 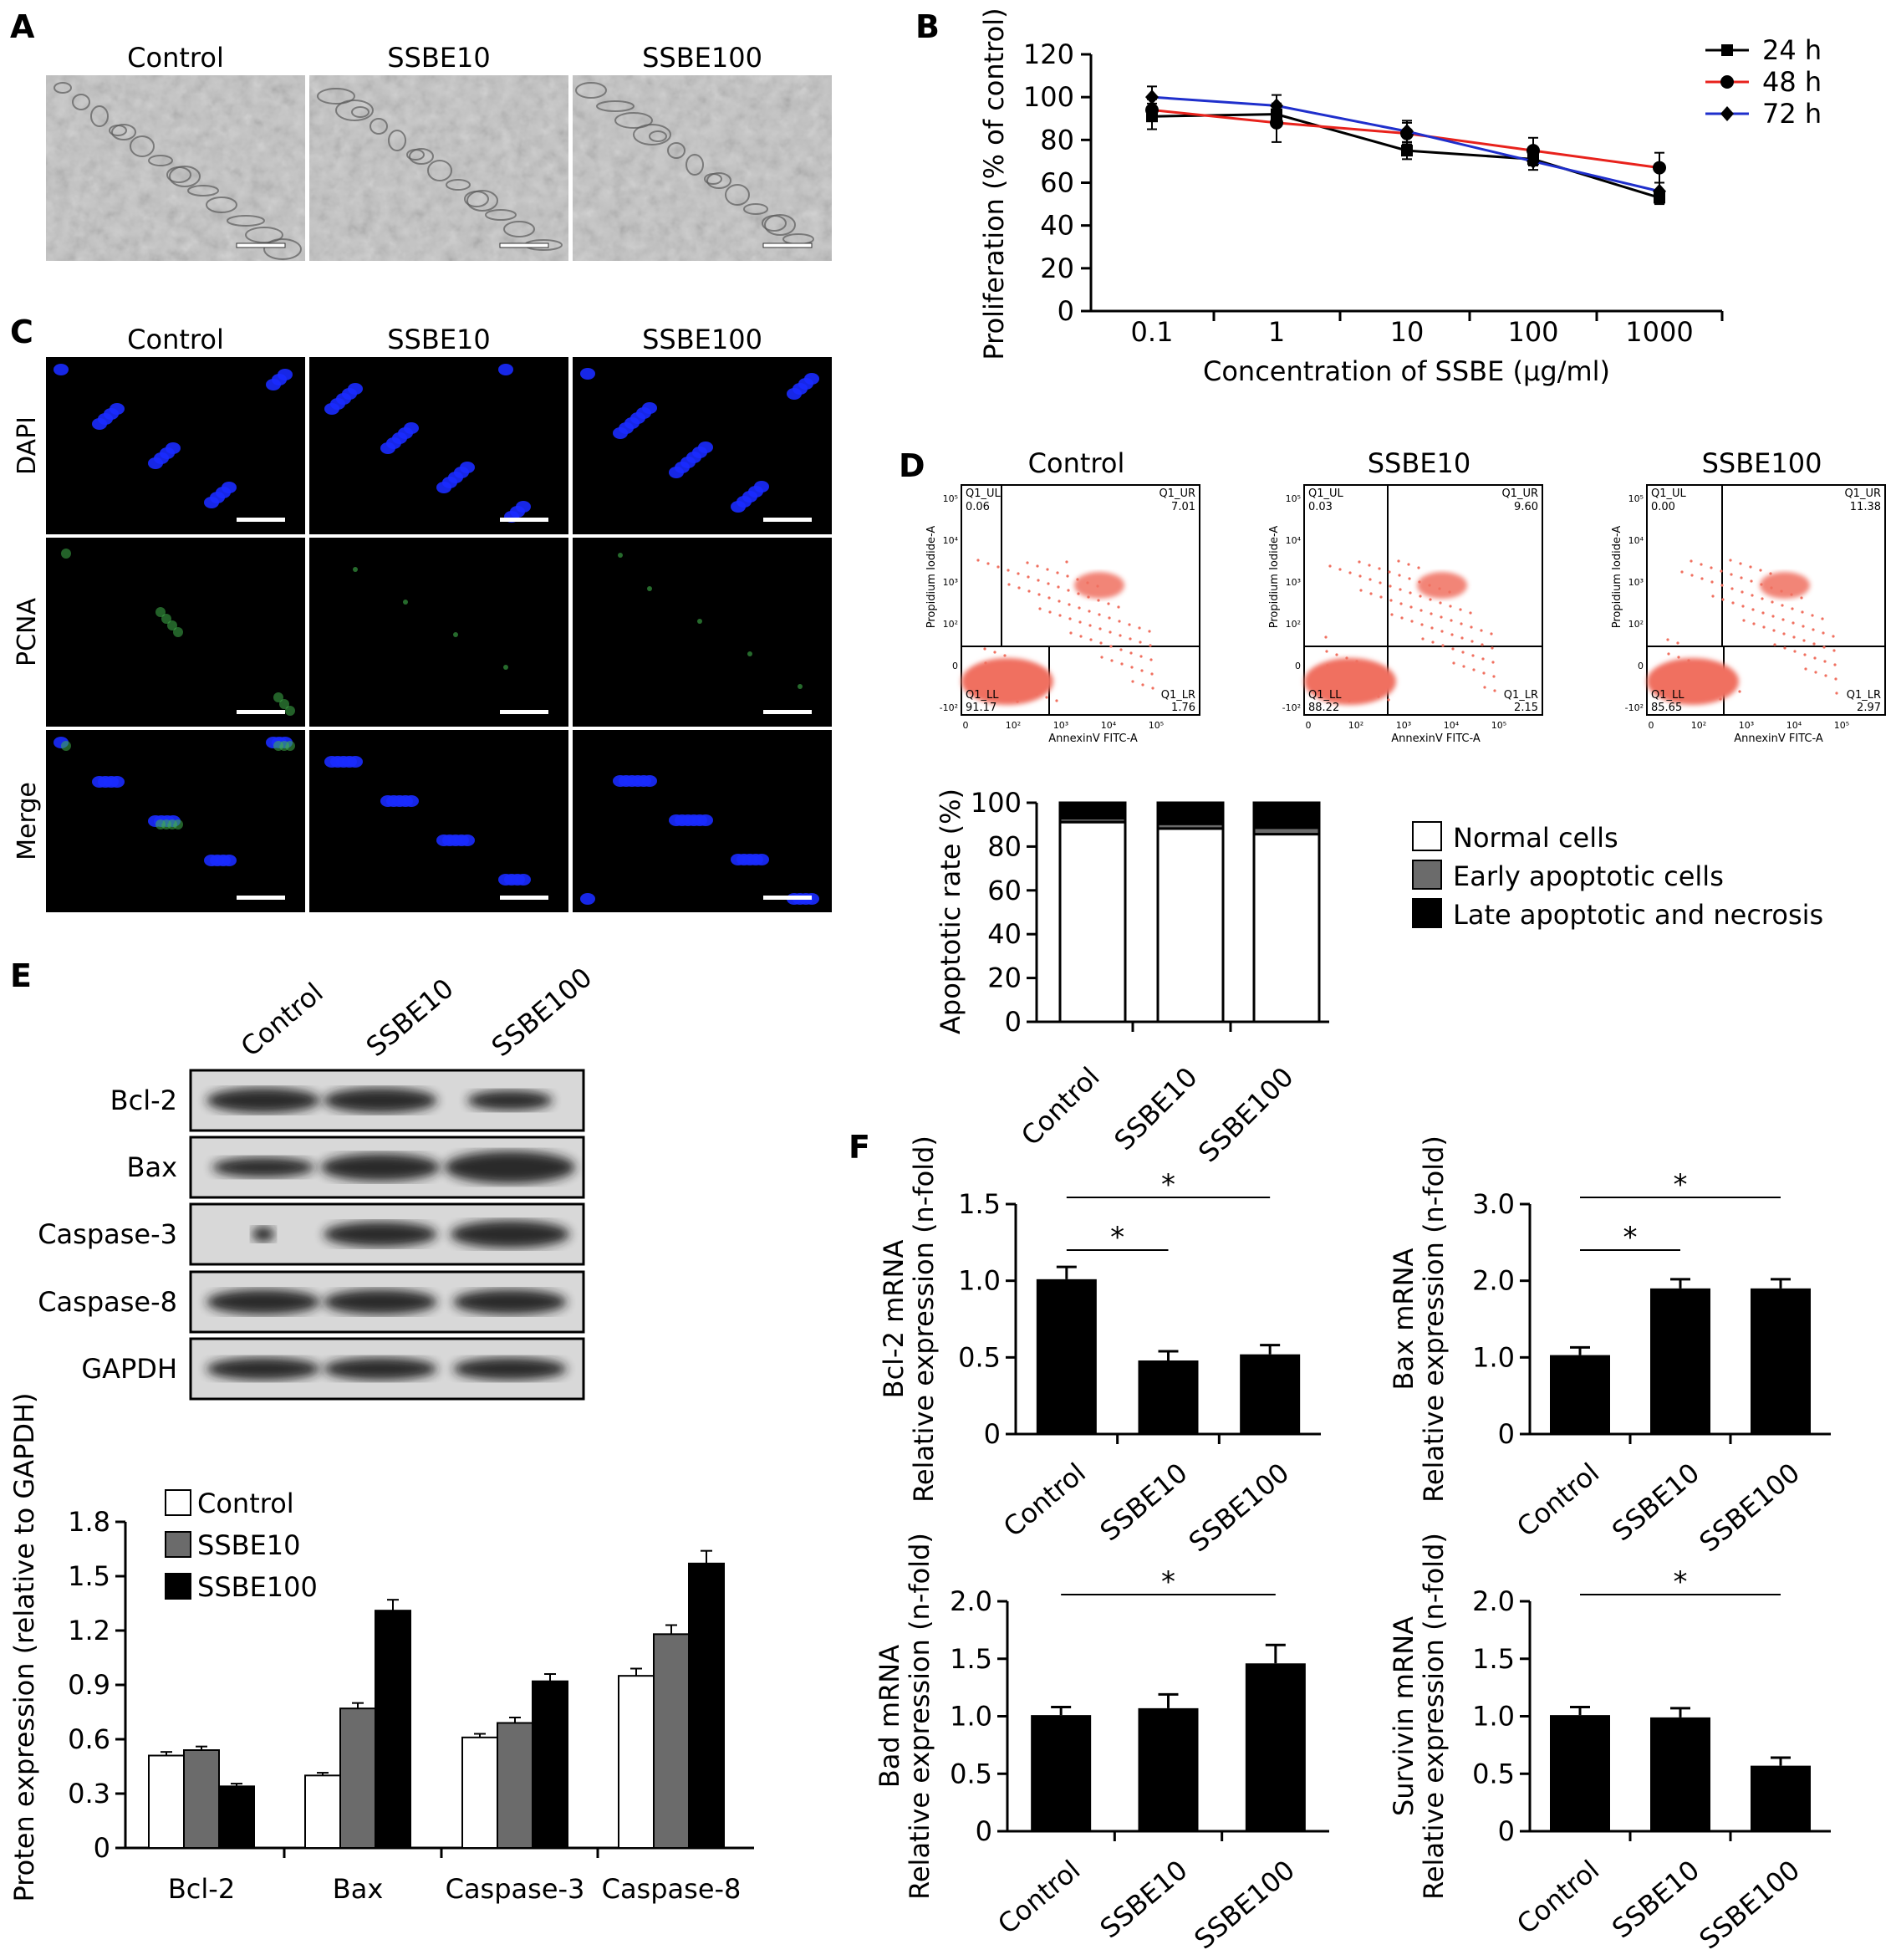 What do you see at coordinates (1057, 140) in the screenshot?
I see `y-tick-label: 80` at bounding box center [1057, 140].